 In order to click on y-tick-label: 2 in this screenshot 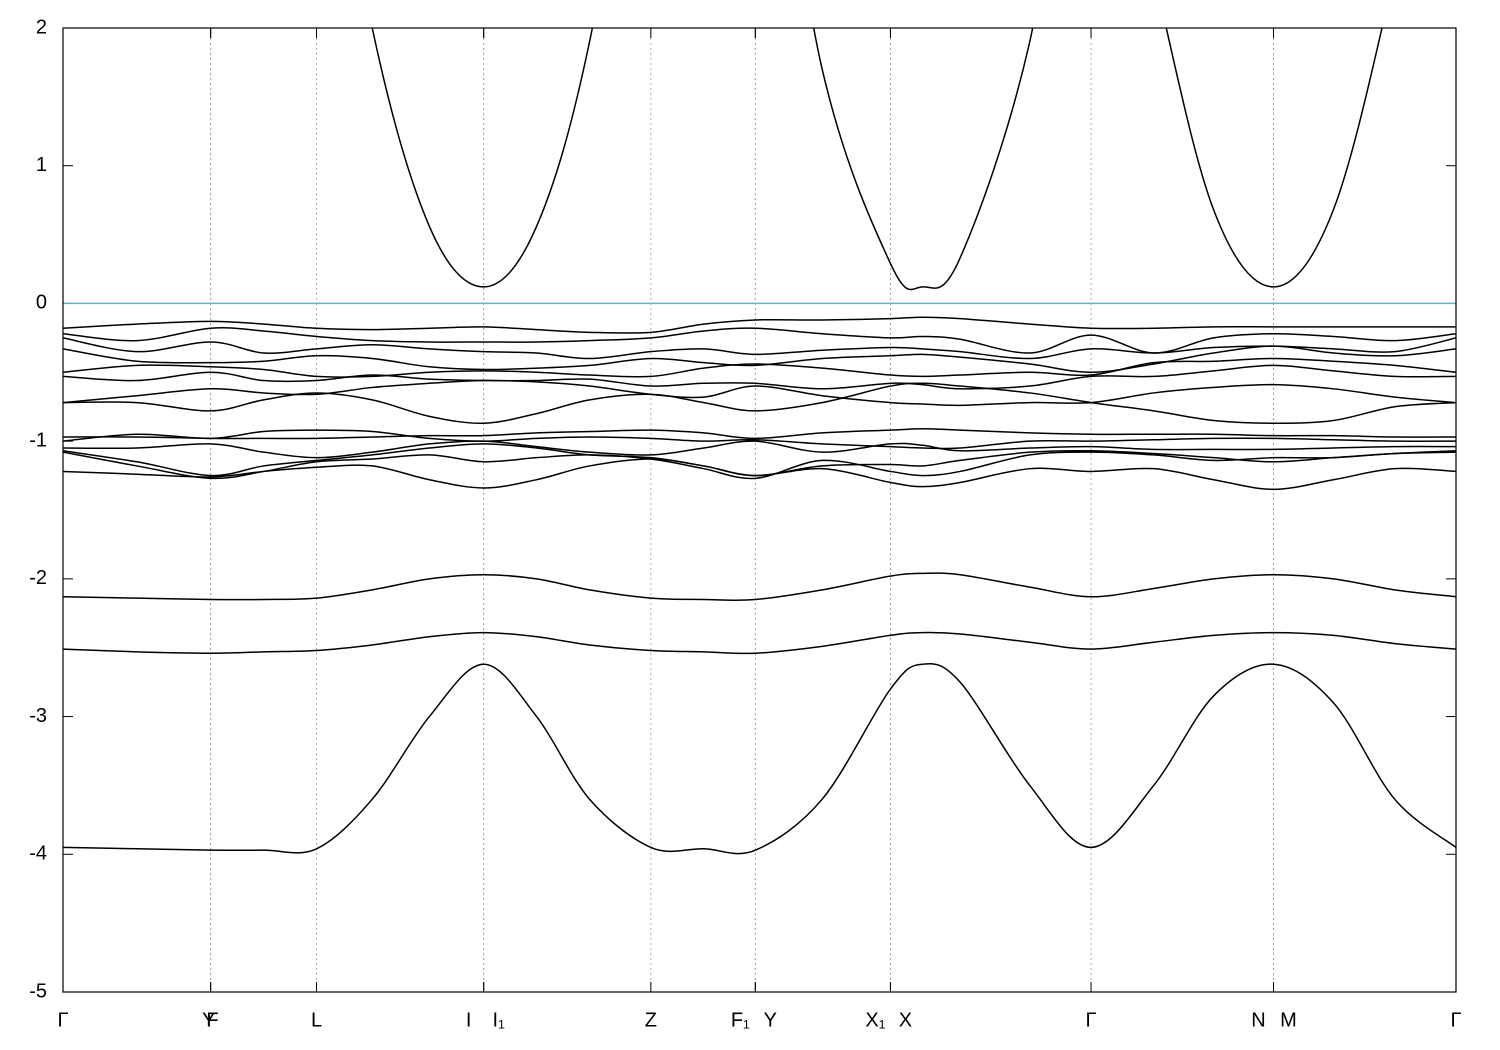, I will do `click(41, 27)`.